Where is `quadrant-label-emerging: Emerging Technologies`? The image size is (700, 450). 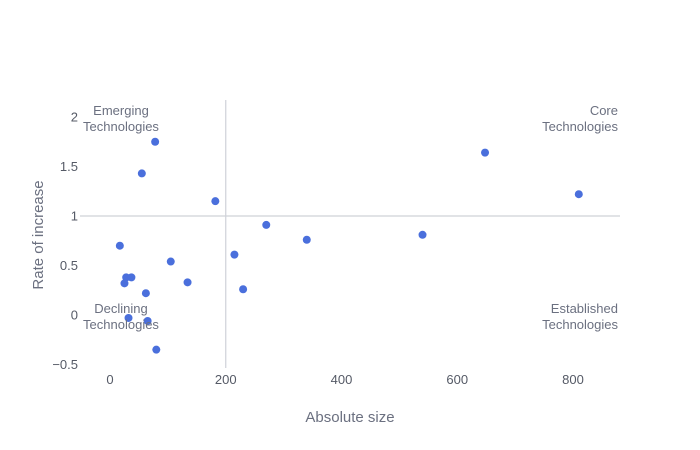
quadrant-label-emerging: Emerging Technologies is located at coordinates (121, 118).